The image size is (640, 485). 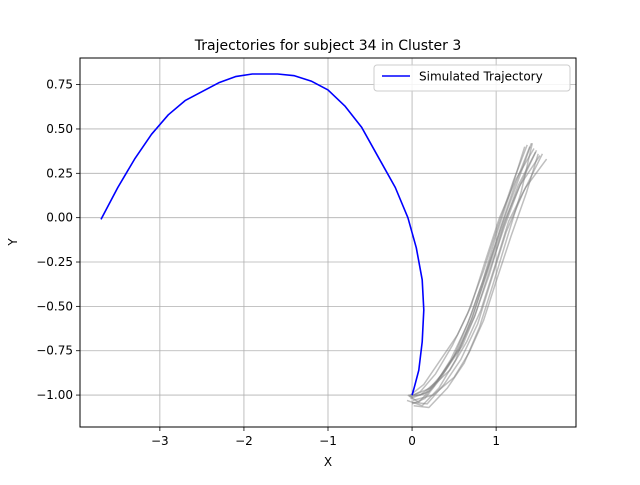 I want to click on x-tick-label: −3, so click(x=160, y=441).